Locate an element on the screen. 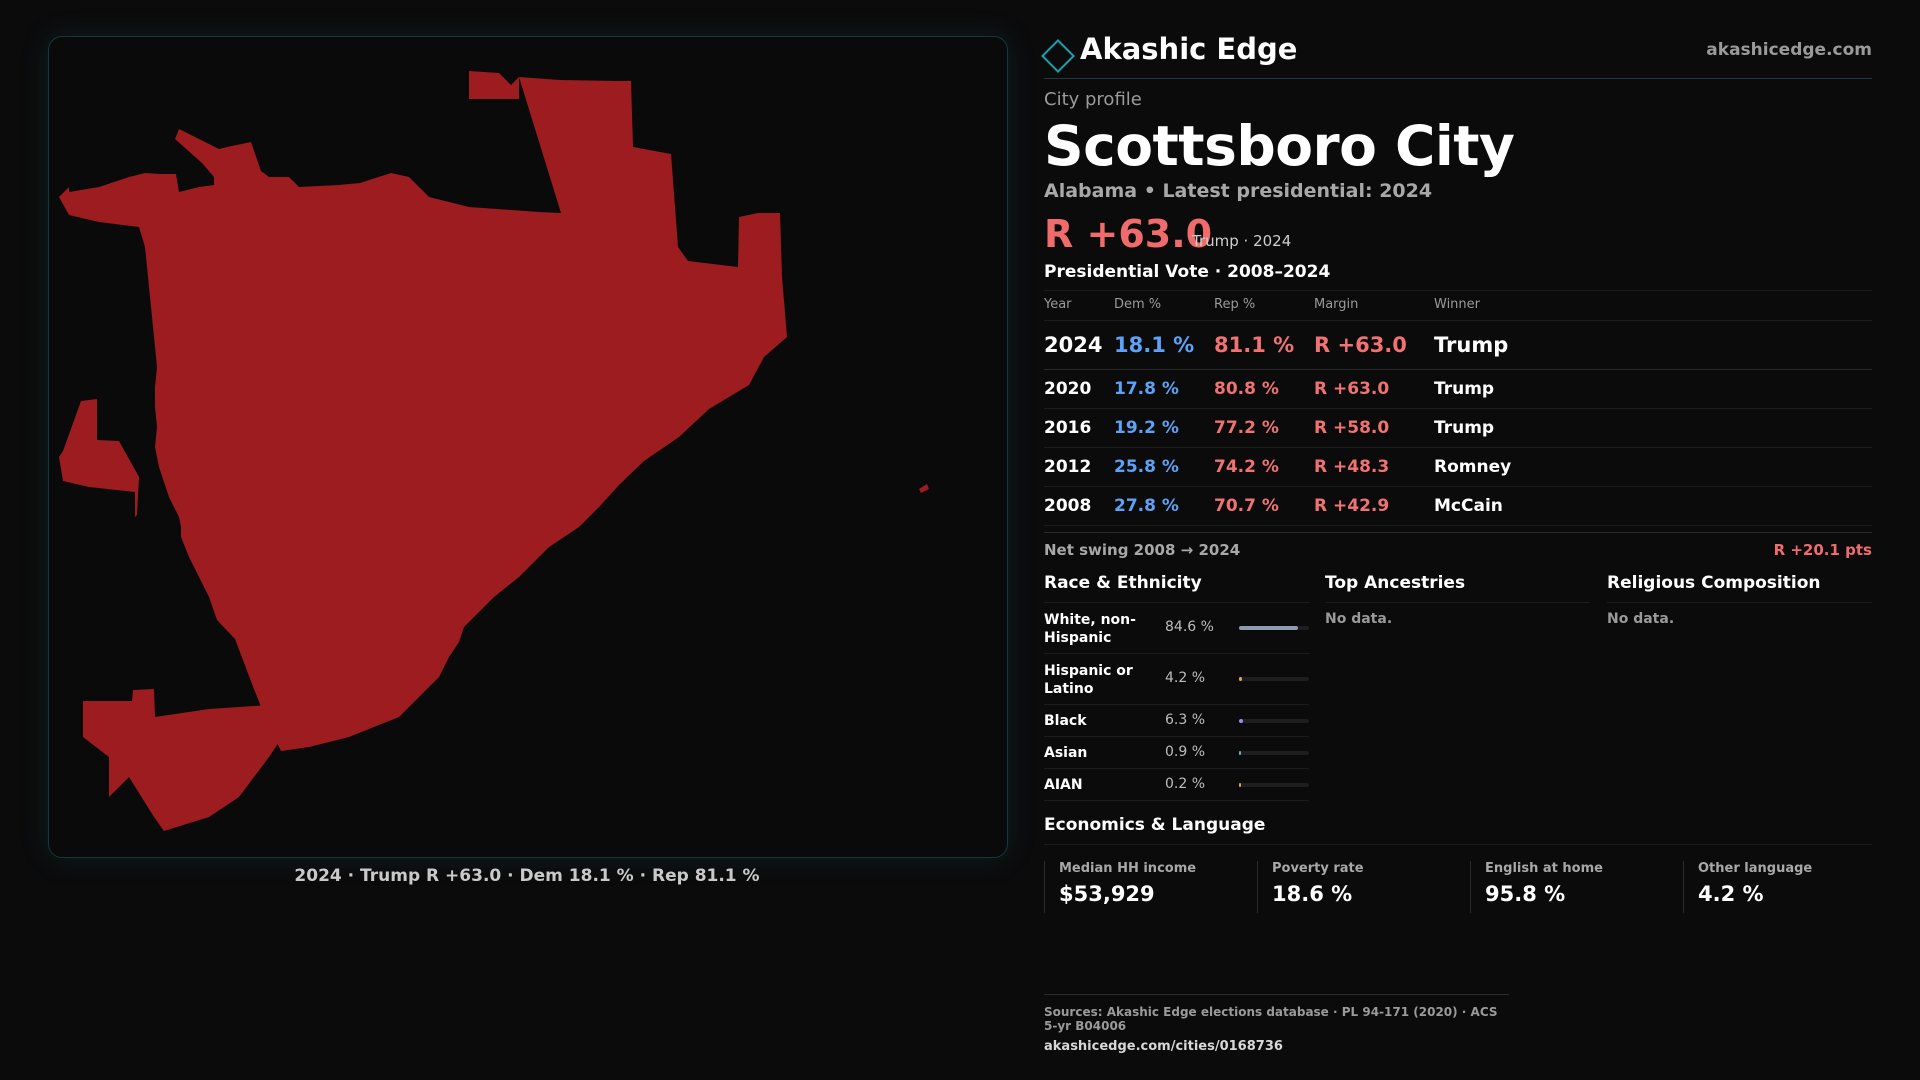 The image size is (1920, 1080). ethnicity-label: White, non-Hispanic is located at coordinates (1090, 629).